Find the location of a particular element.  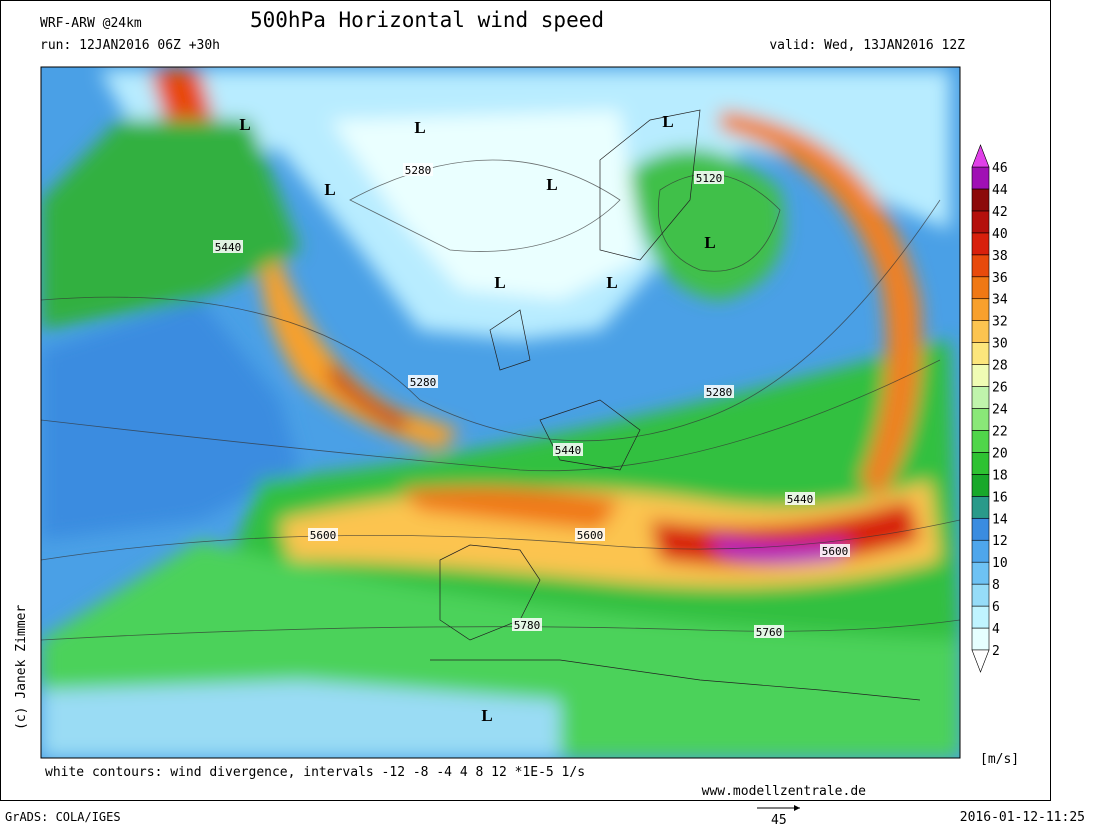

colorbar-label: 6 is located at coordinates (996, 607).